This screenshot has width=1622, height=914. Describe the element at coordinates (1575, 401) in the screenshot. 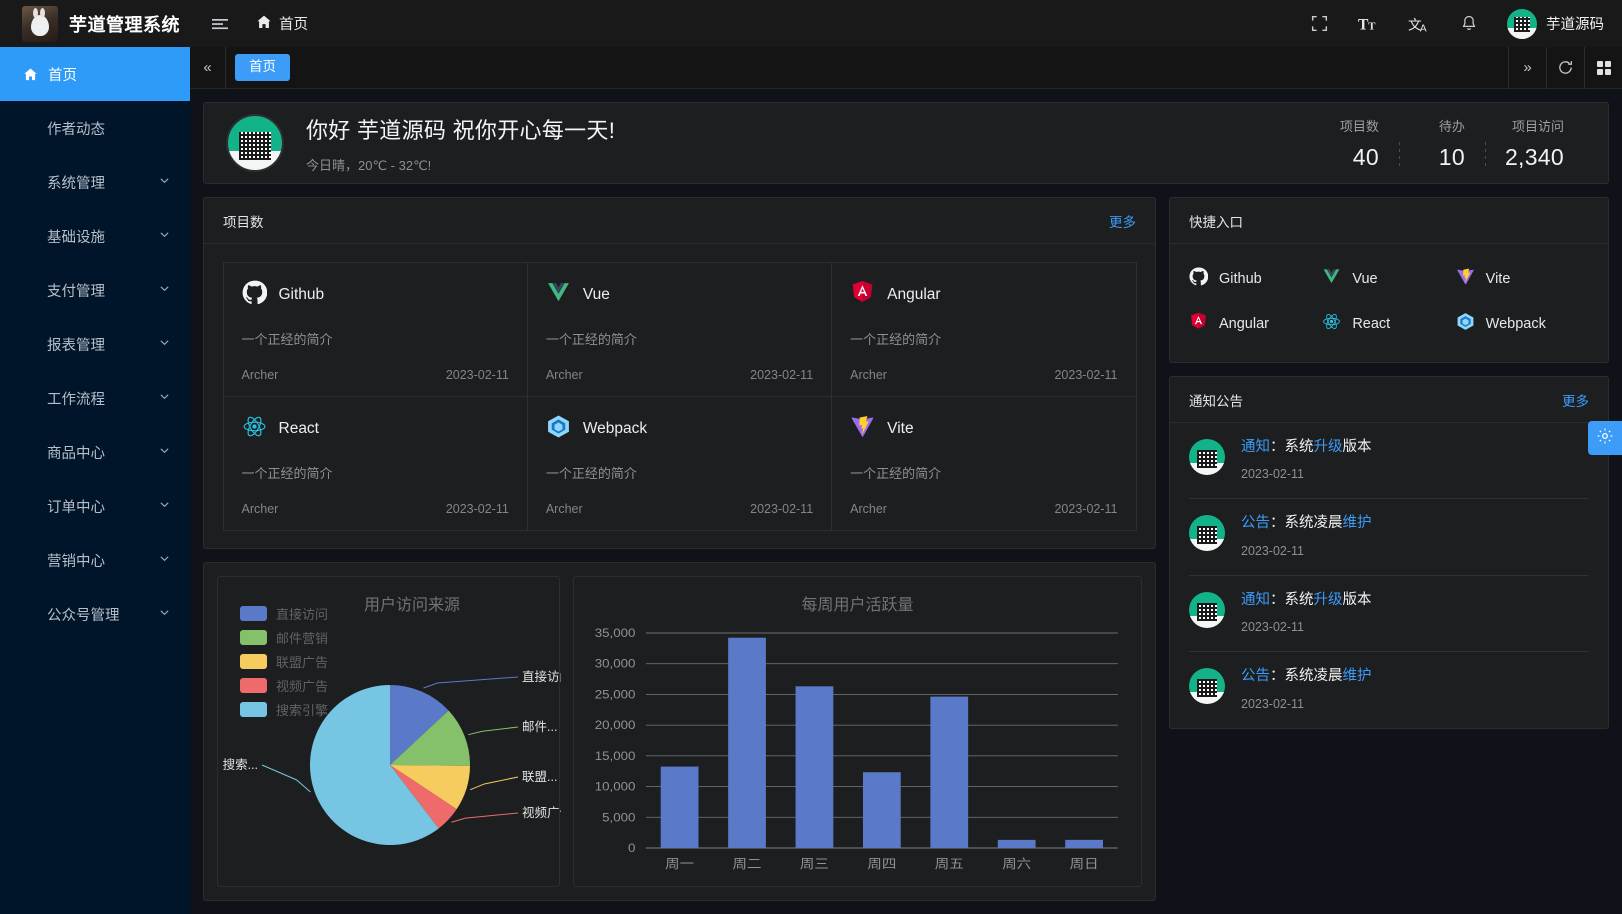

I see `notices-more-link: 更多` at that location.